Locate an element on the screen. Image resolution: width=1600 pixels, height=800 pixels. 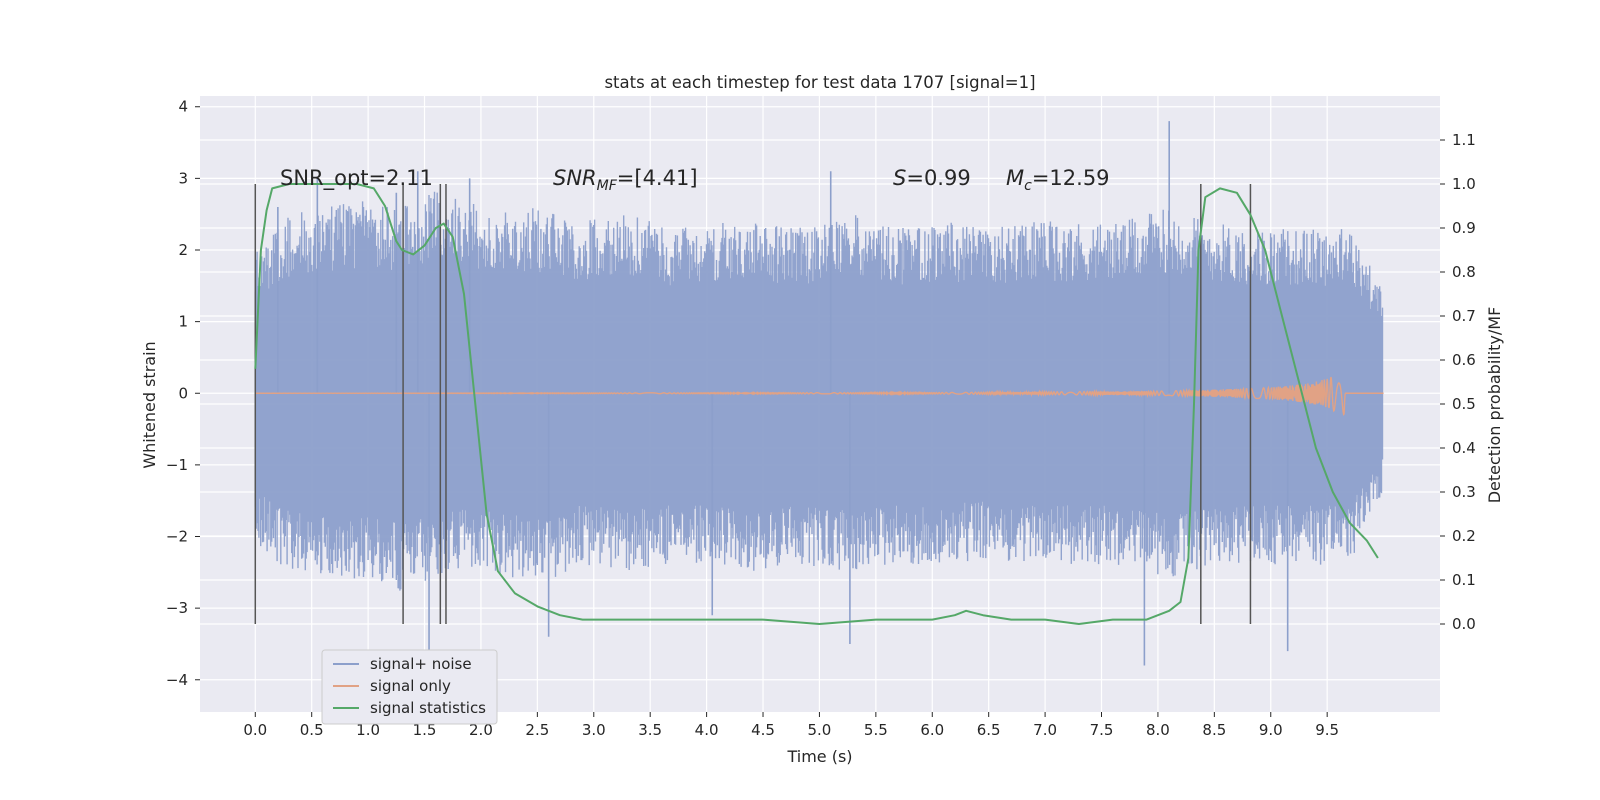
right-tick-label: 0.9 is located at coordinates (1464, 228).